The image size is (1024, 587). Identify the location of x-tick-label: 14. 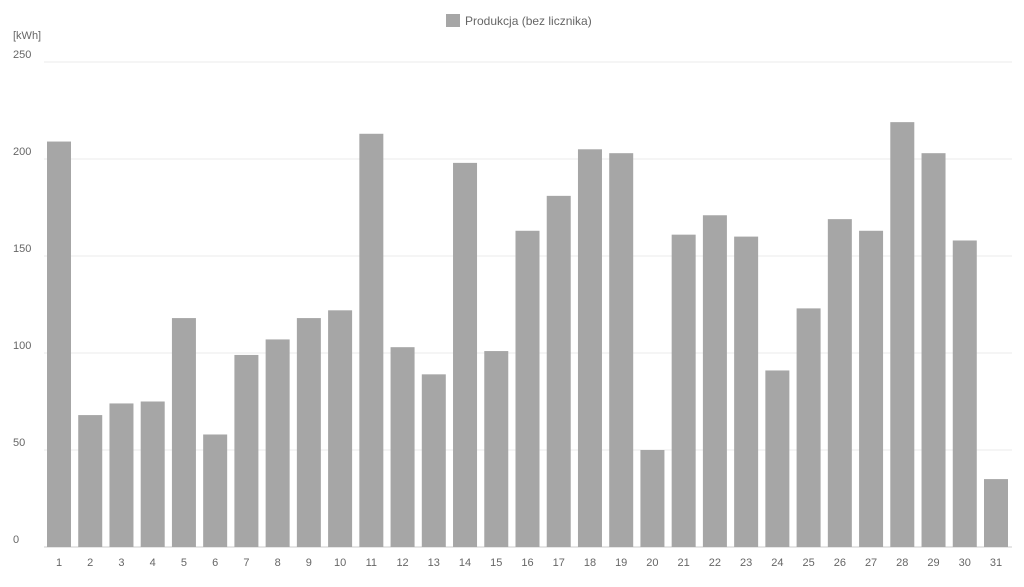
(465, 563).